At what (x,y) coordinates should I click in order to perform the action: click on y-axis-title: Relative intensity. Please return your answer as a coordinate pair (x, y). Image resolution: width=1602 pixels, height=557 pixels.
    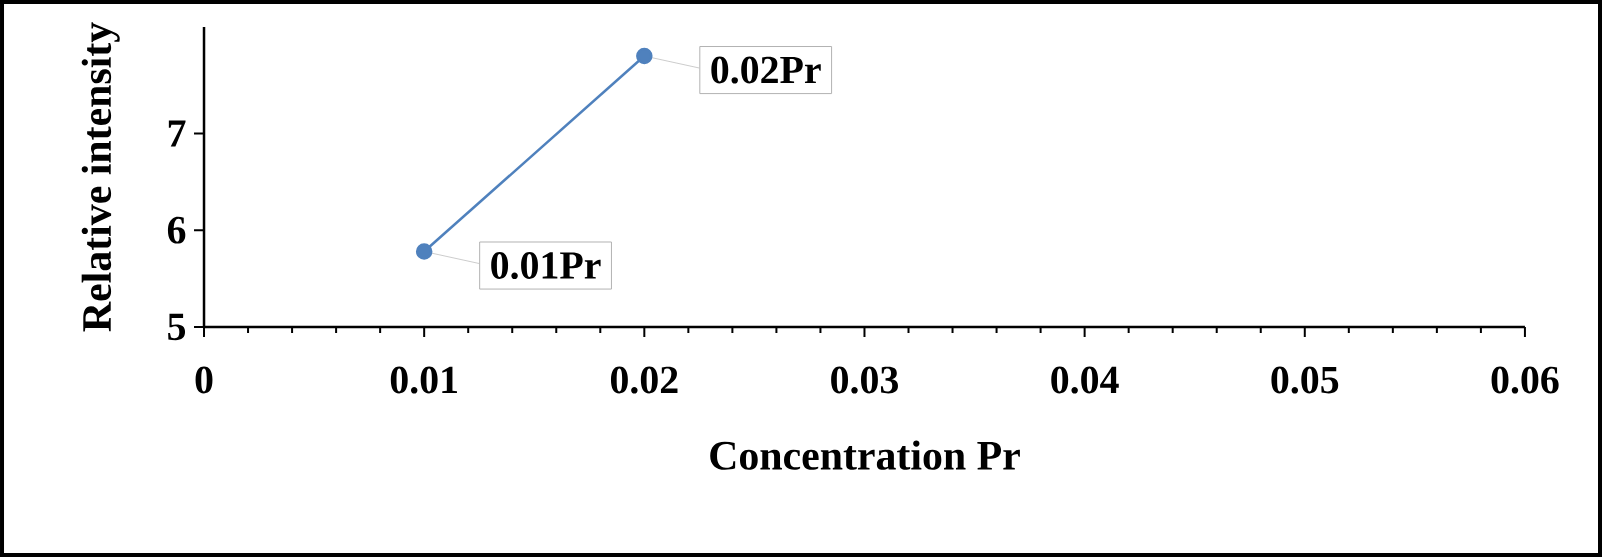
    Looking at the image, I should click on (100, 177).